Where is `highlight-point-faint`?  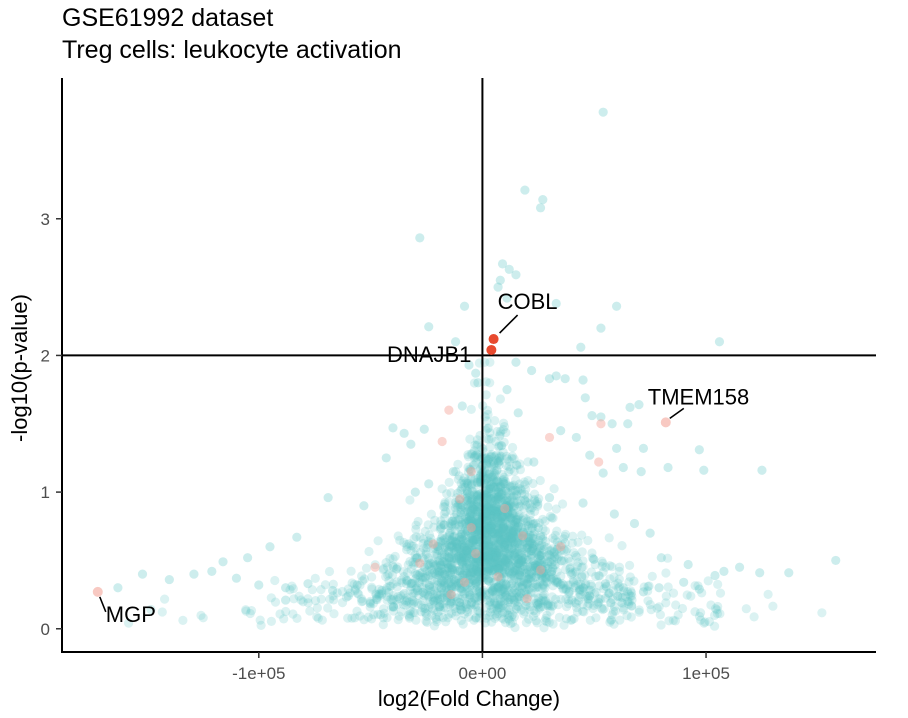
highlight-point-faint is located at coordinates (498, 577).